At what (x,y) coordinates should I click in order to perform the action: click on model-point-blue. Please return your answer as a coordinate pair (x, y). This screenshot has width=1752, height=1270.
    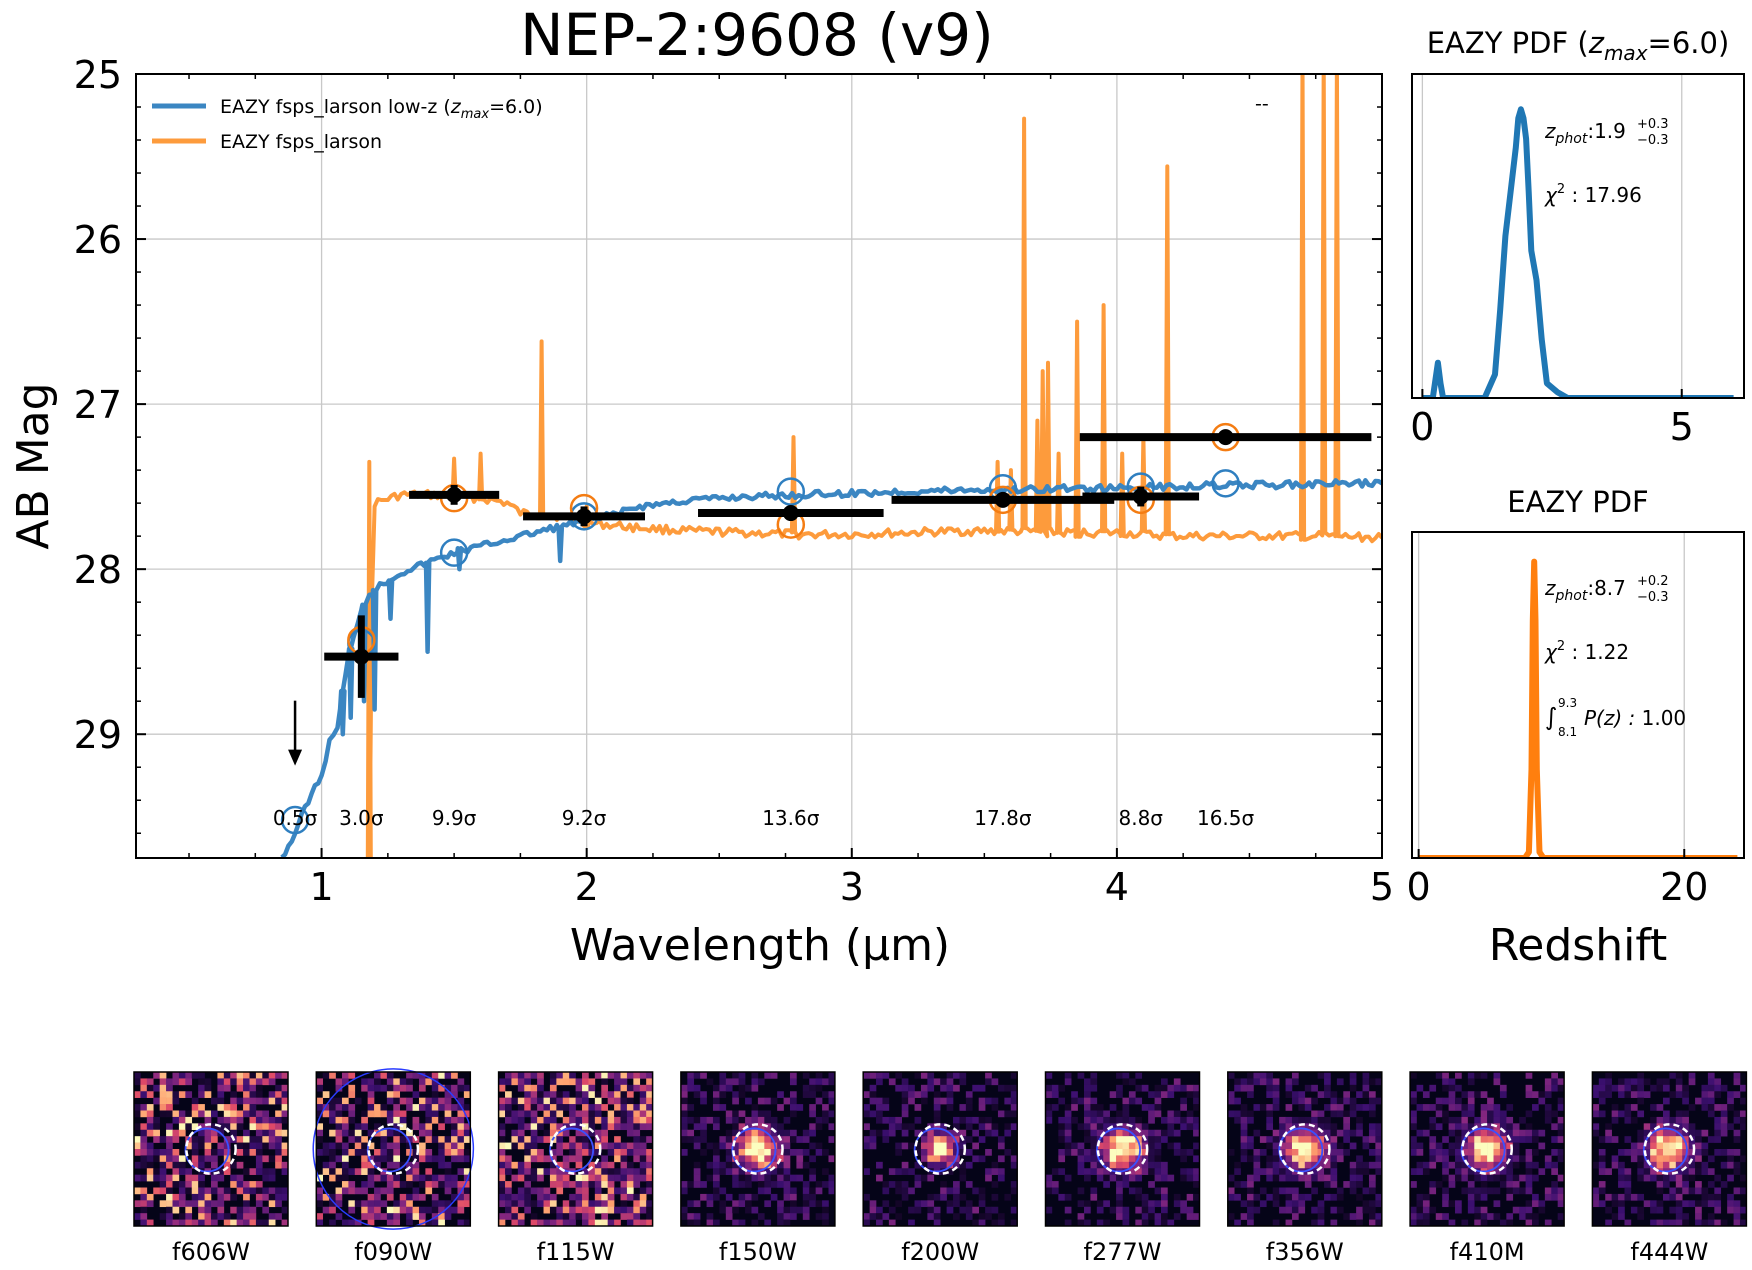
    Looking at the image, I should click on (791, 491).